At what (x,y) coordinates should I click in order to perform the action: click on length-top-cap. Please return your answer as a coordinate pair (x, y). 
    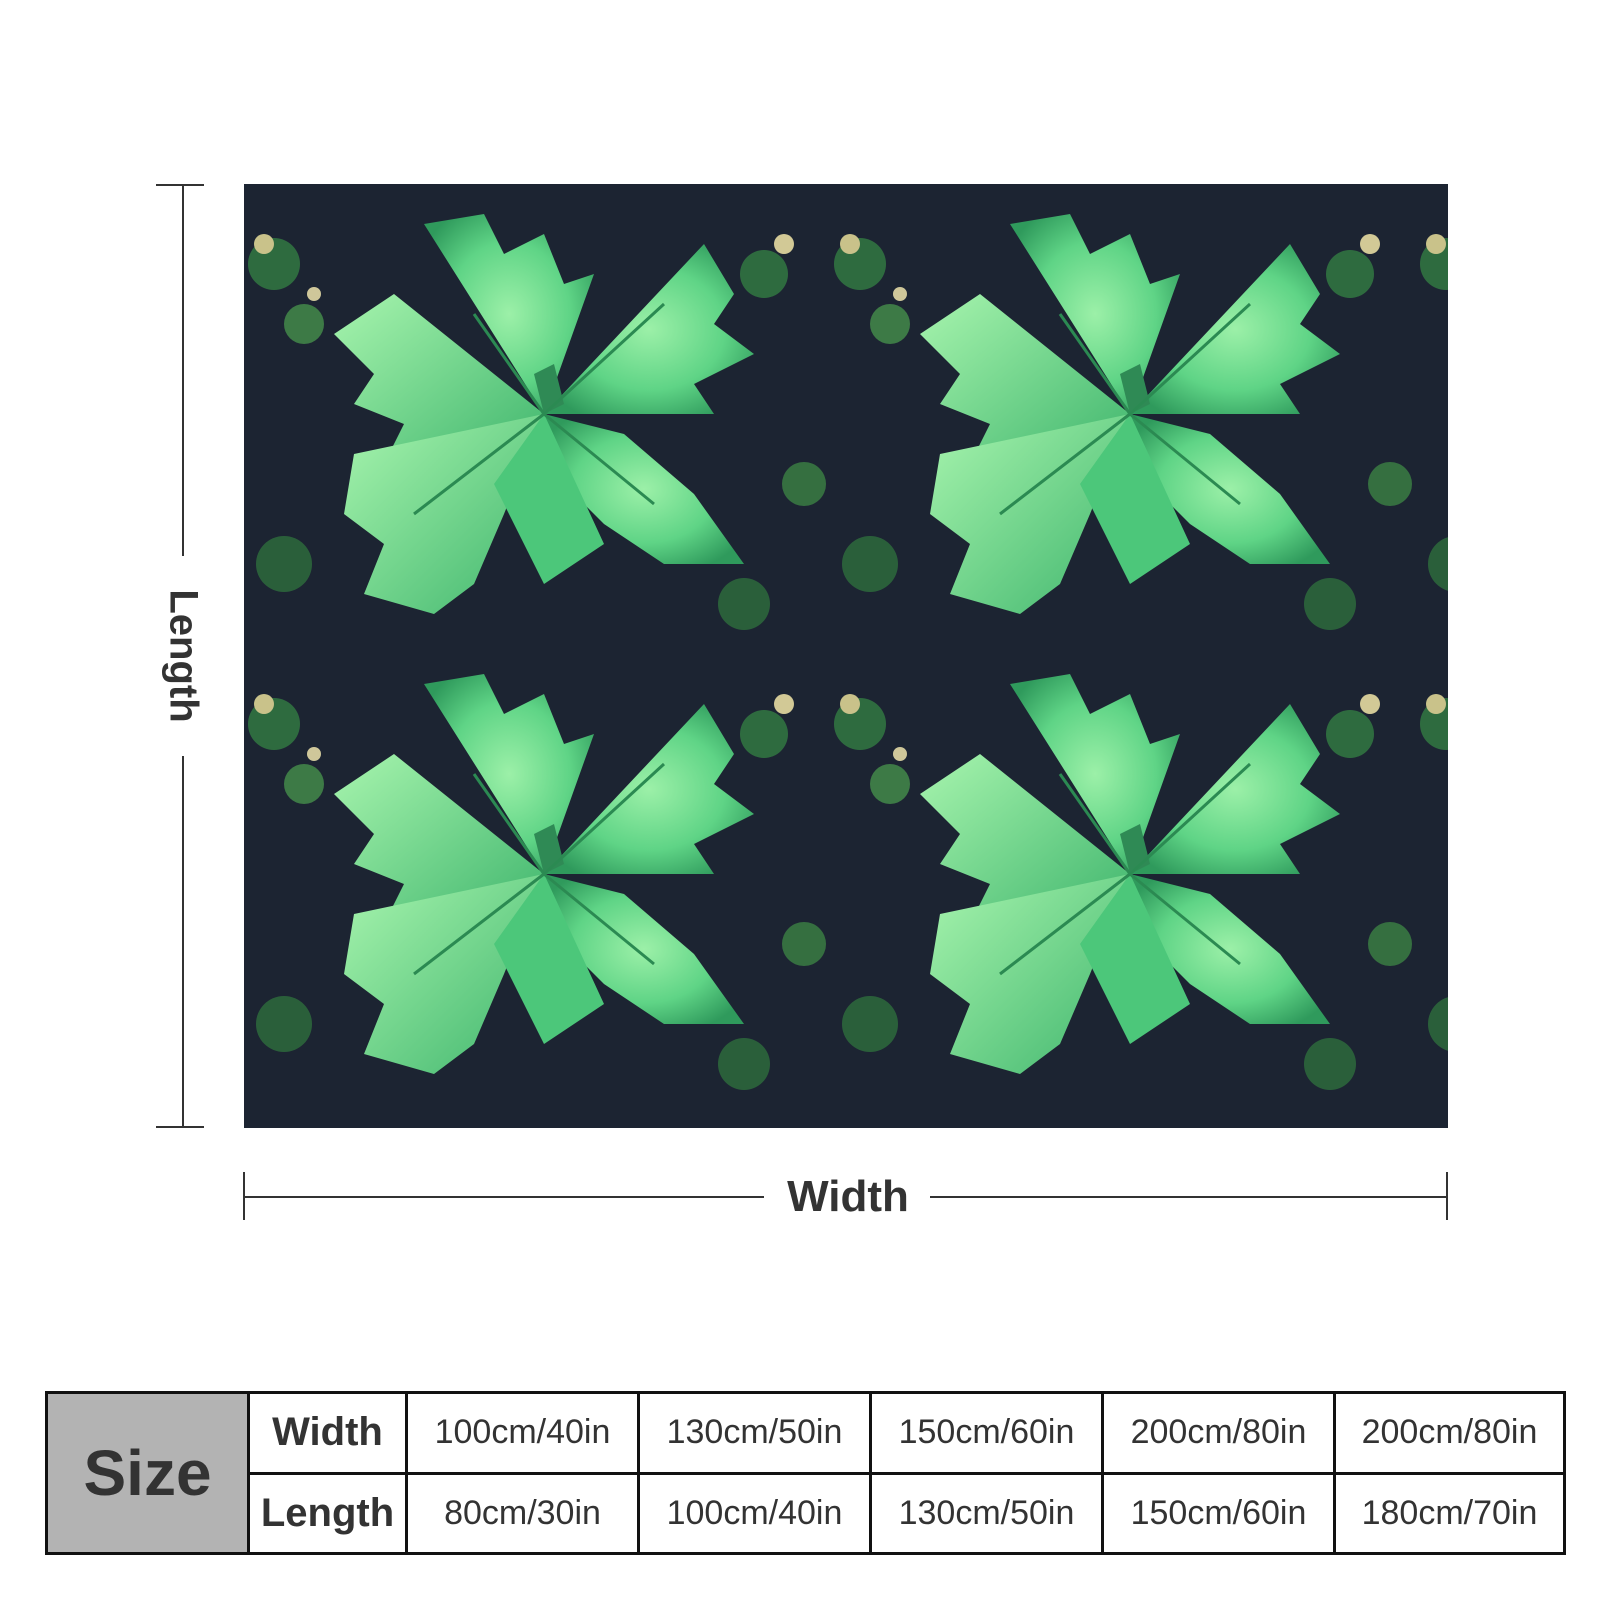
    Looking at the image, I should click on (180, 185).